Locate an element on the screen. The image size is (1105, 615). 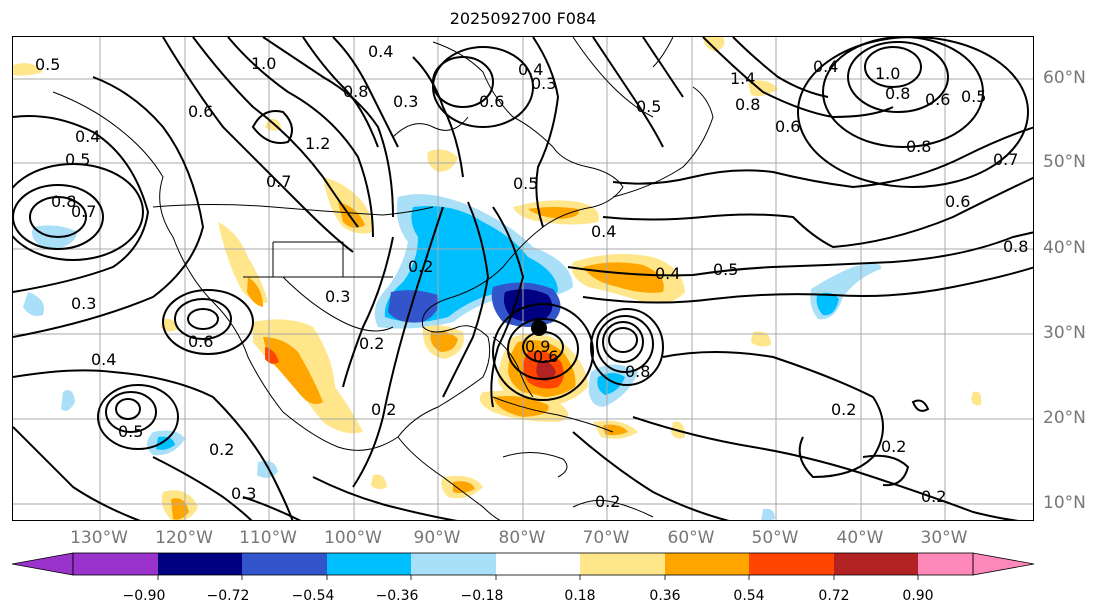
contour-label: 1.4 is located at coordinates (742, 78).